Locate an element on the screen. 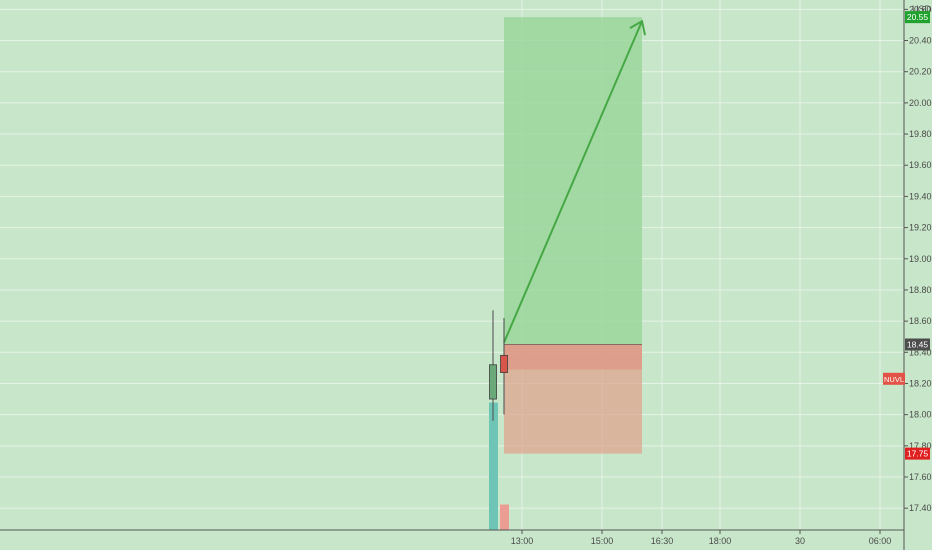  price-tick-label: 20.60 is located at coordinates (920, 9).